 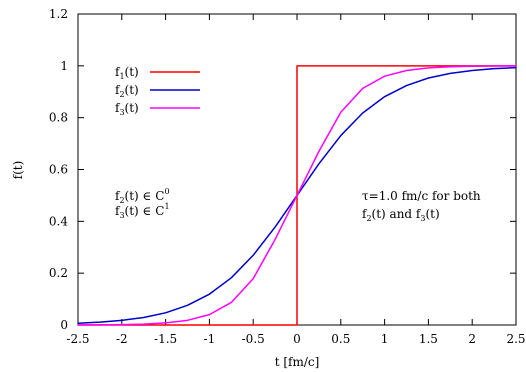 What do you see at coordinates (64, 325) in the screenshot?
I see `y-tick-label: 0` at bounding box center [64, 325].